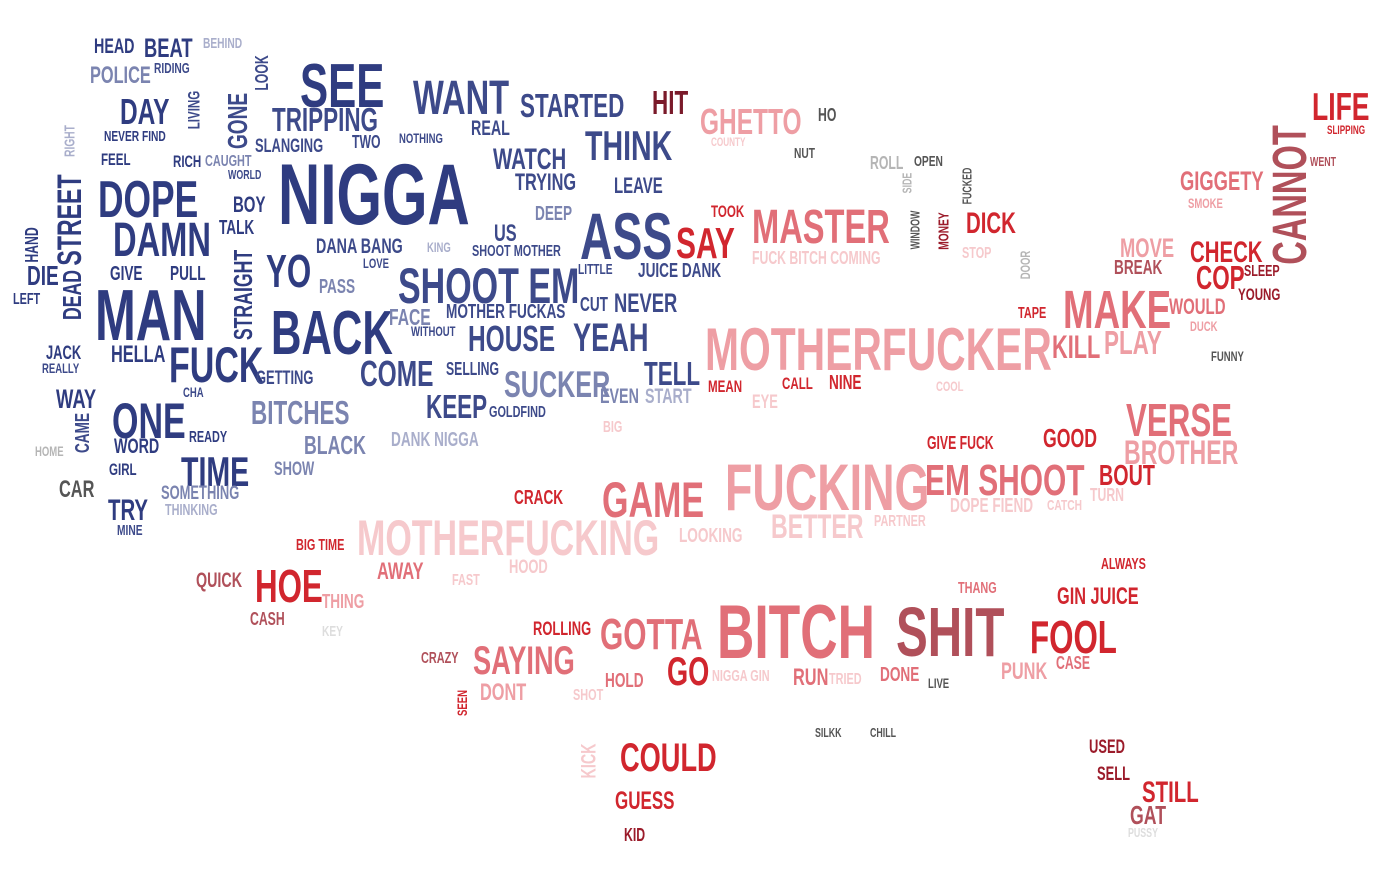 The image size is (1395, 877). I want to click on word: GONE, so click(237, 121).